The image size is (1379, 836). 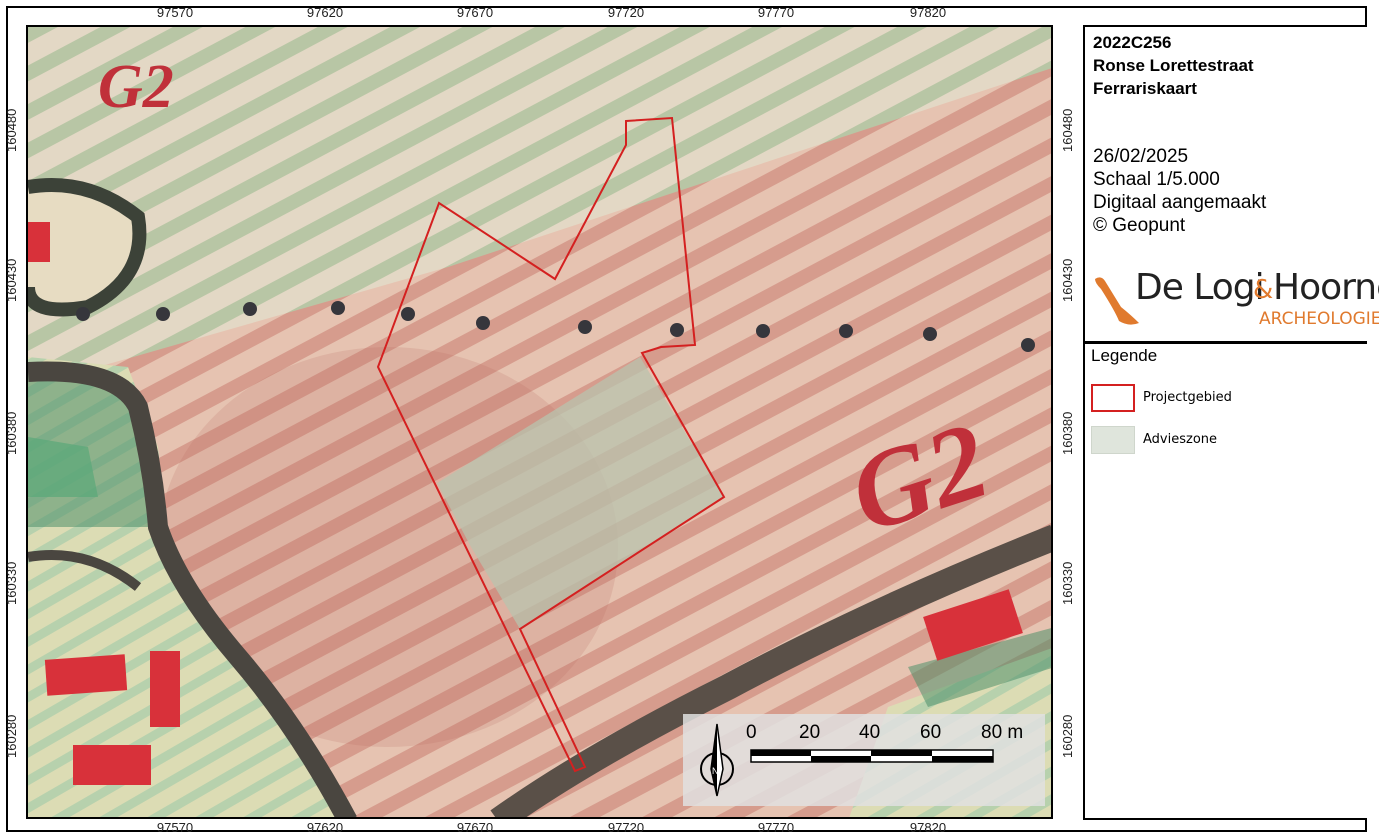 I want to click on legend: Legende Projectgebied Advieszone, so click(x=1225, y=580).